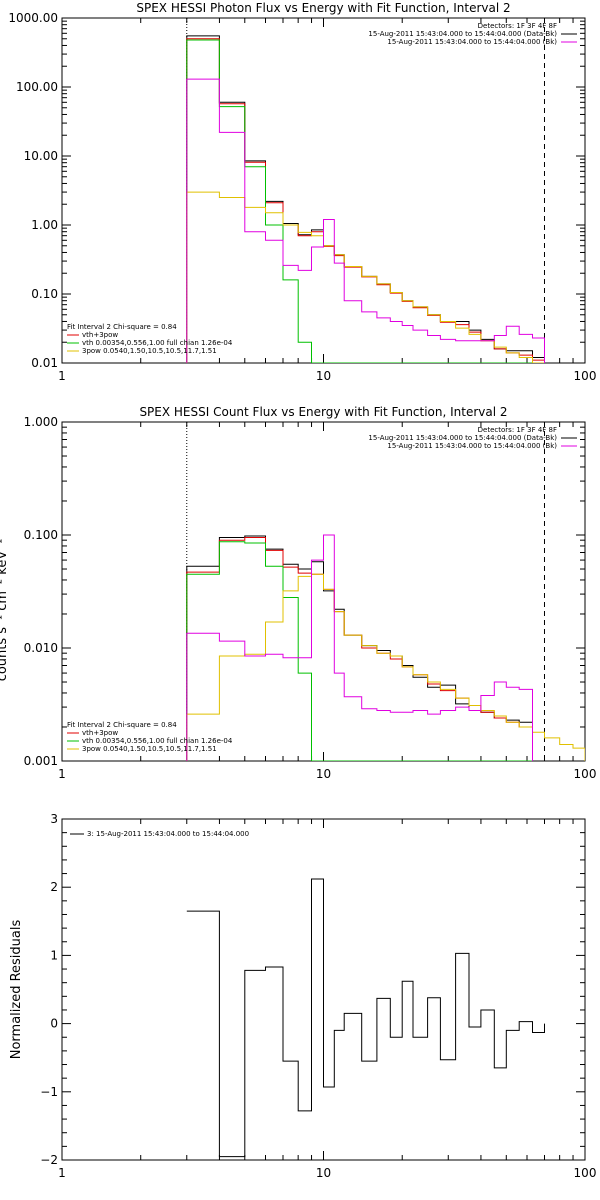 The width and height of the screenshot is (600, 1200). What do you see at coordinates (44, 225) in the screenshot?
I see `y-tick-label: 1.00` at bounding box center [44, 225].